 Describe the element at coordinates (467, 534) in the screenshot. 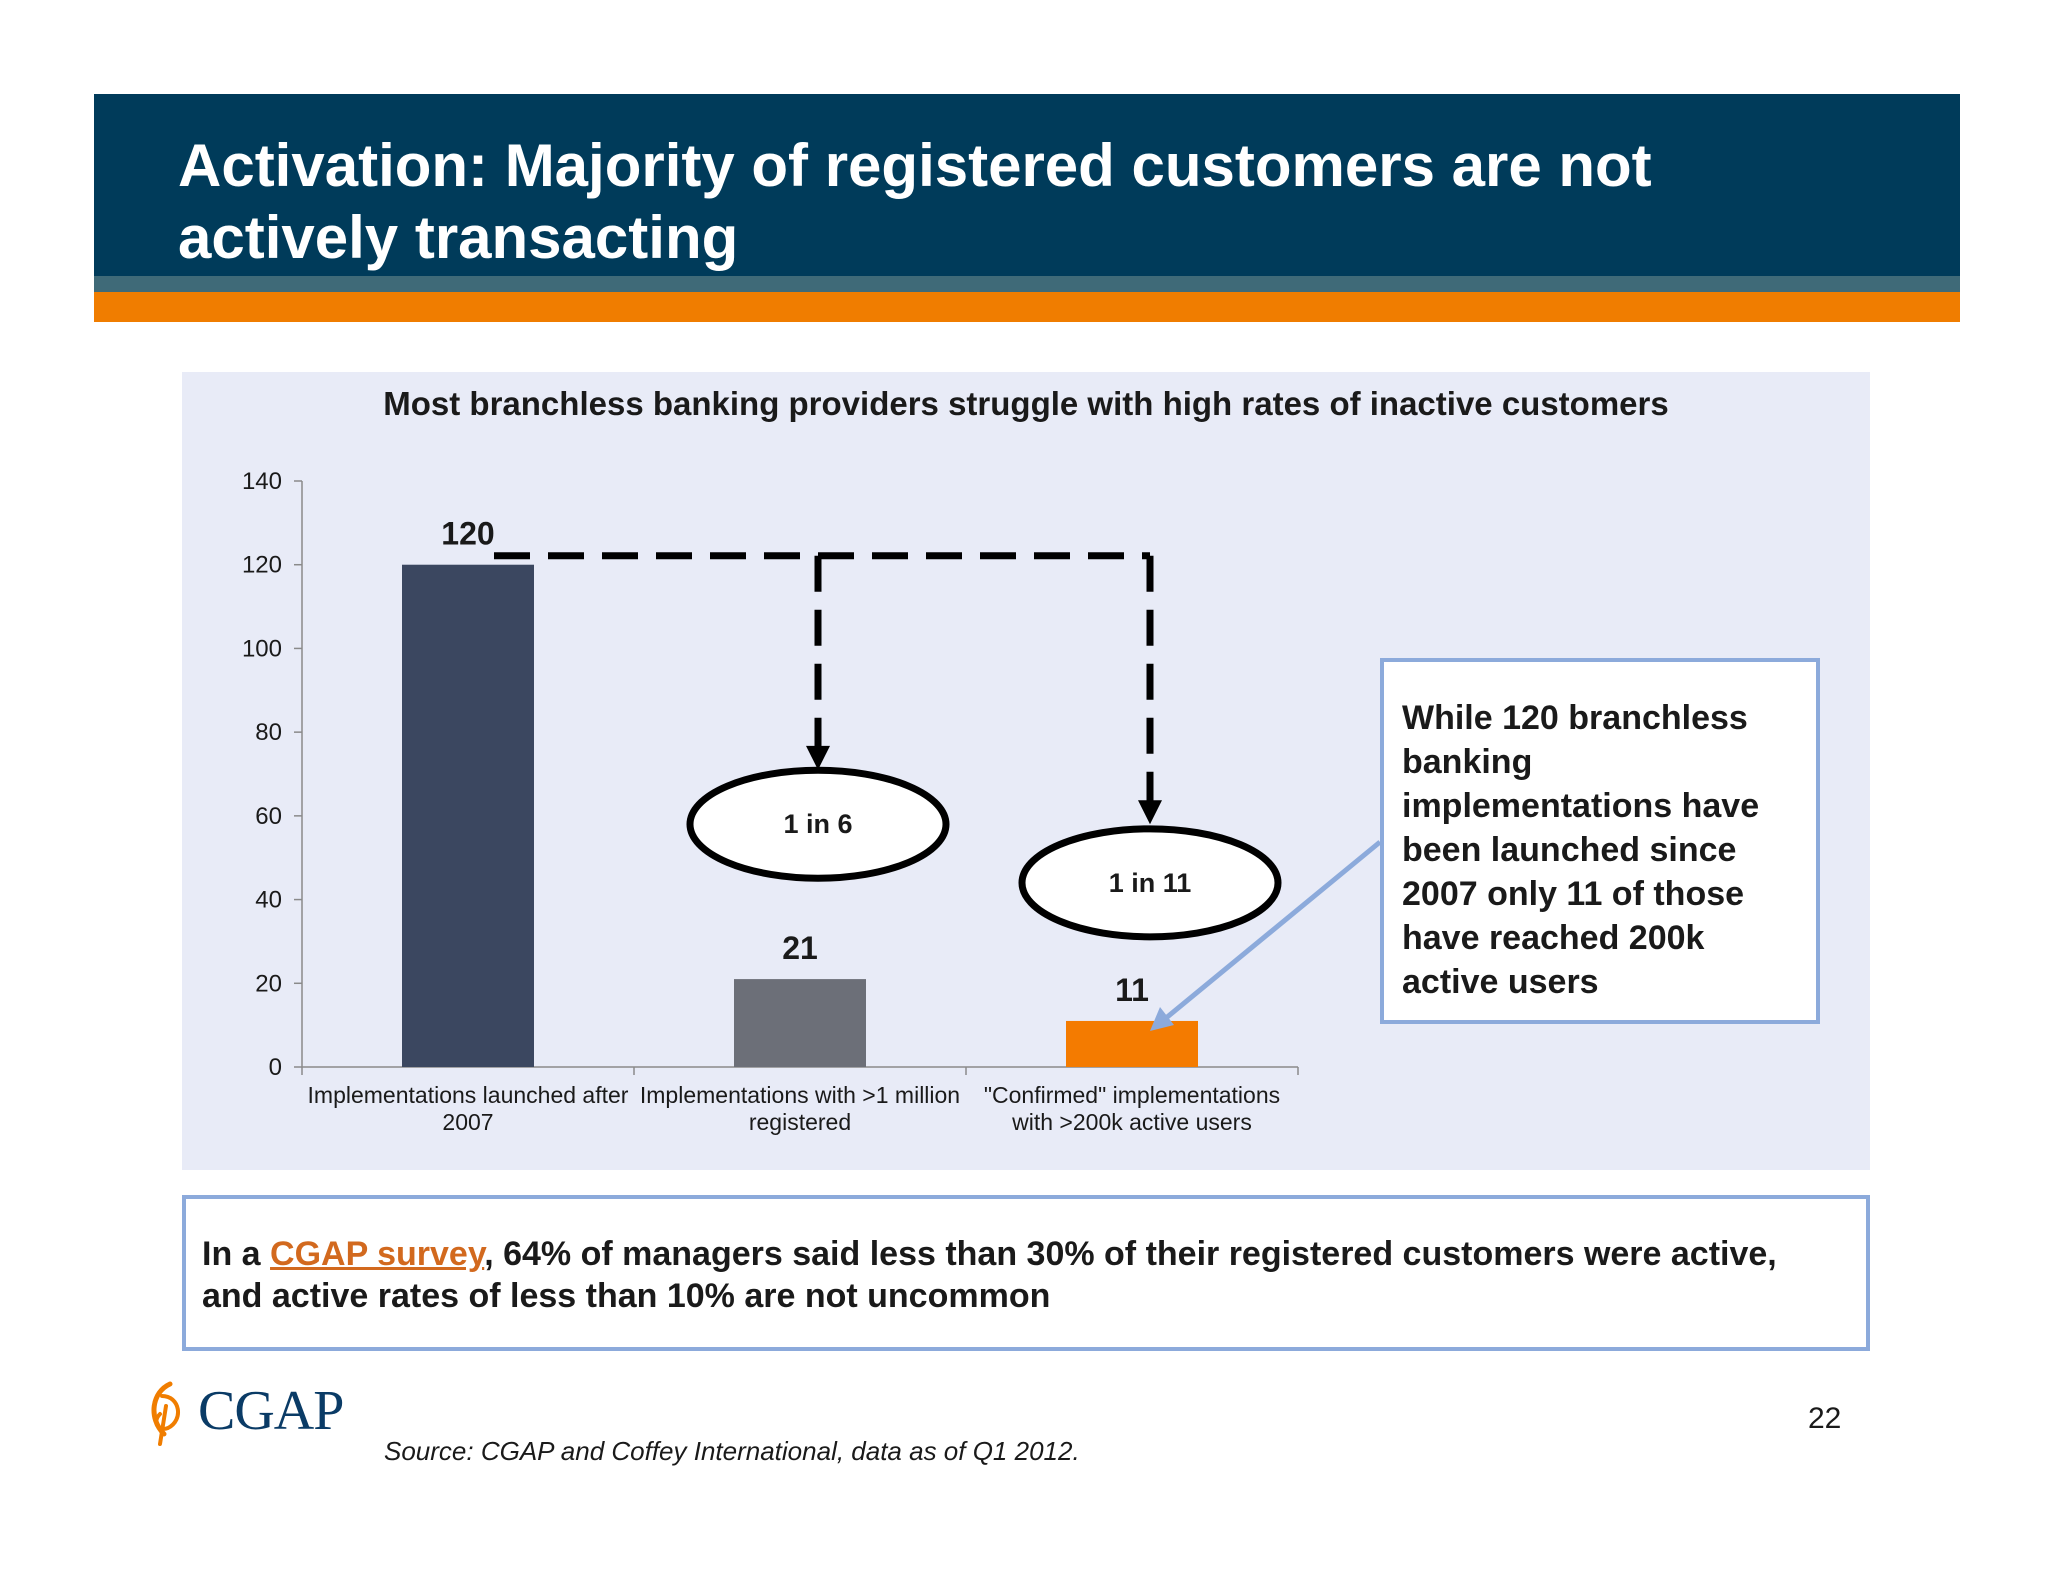

I see `data-label: 120` at that location.